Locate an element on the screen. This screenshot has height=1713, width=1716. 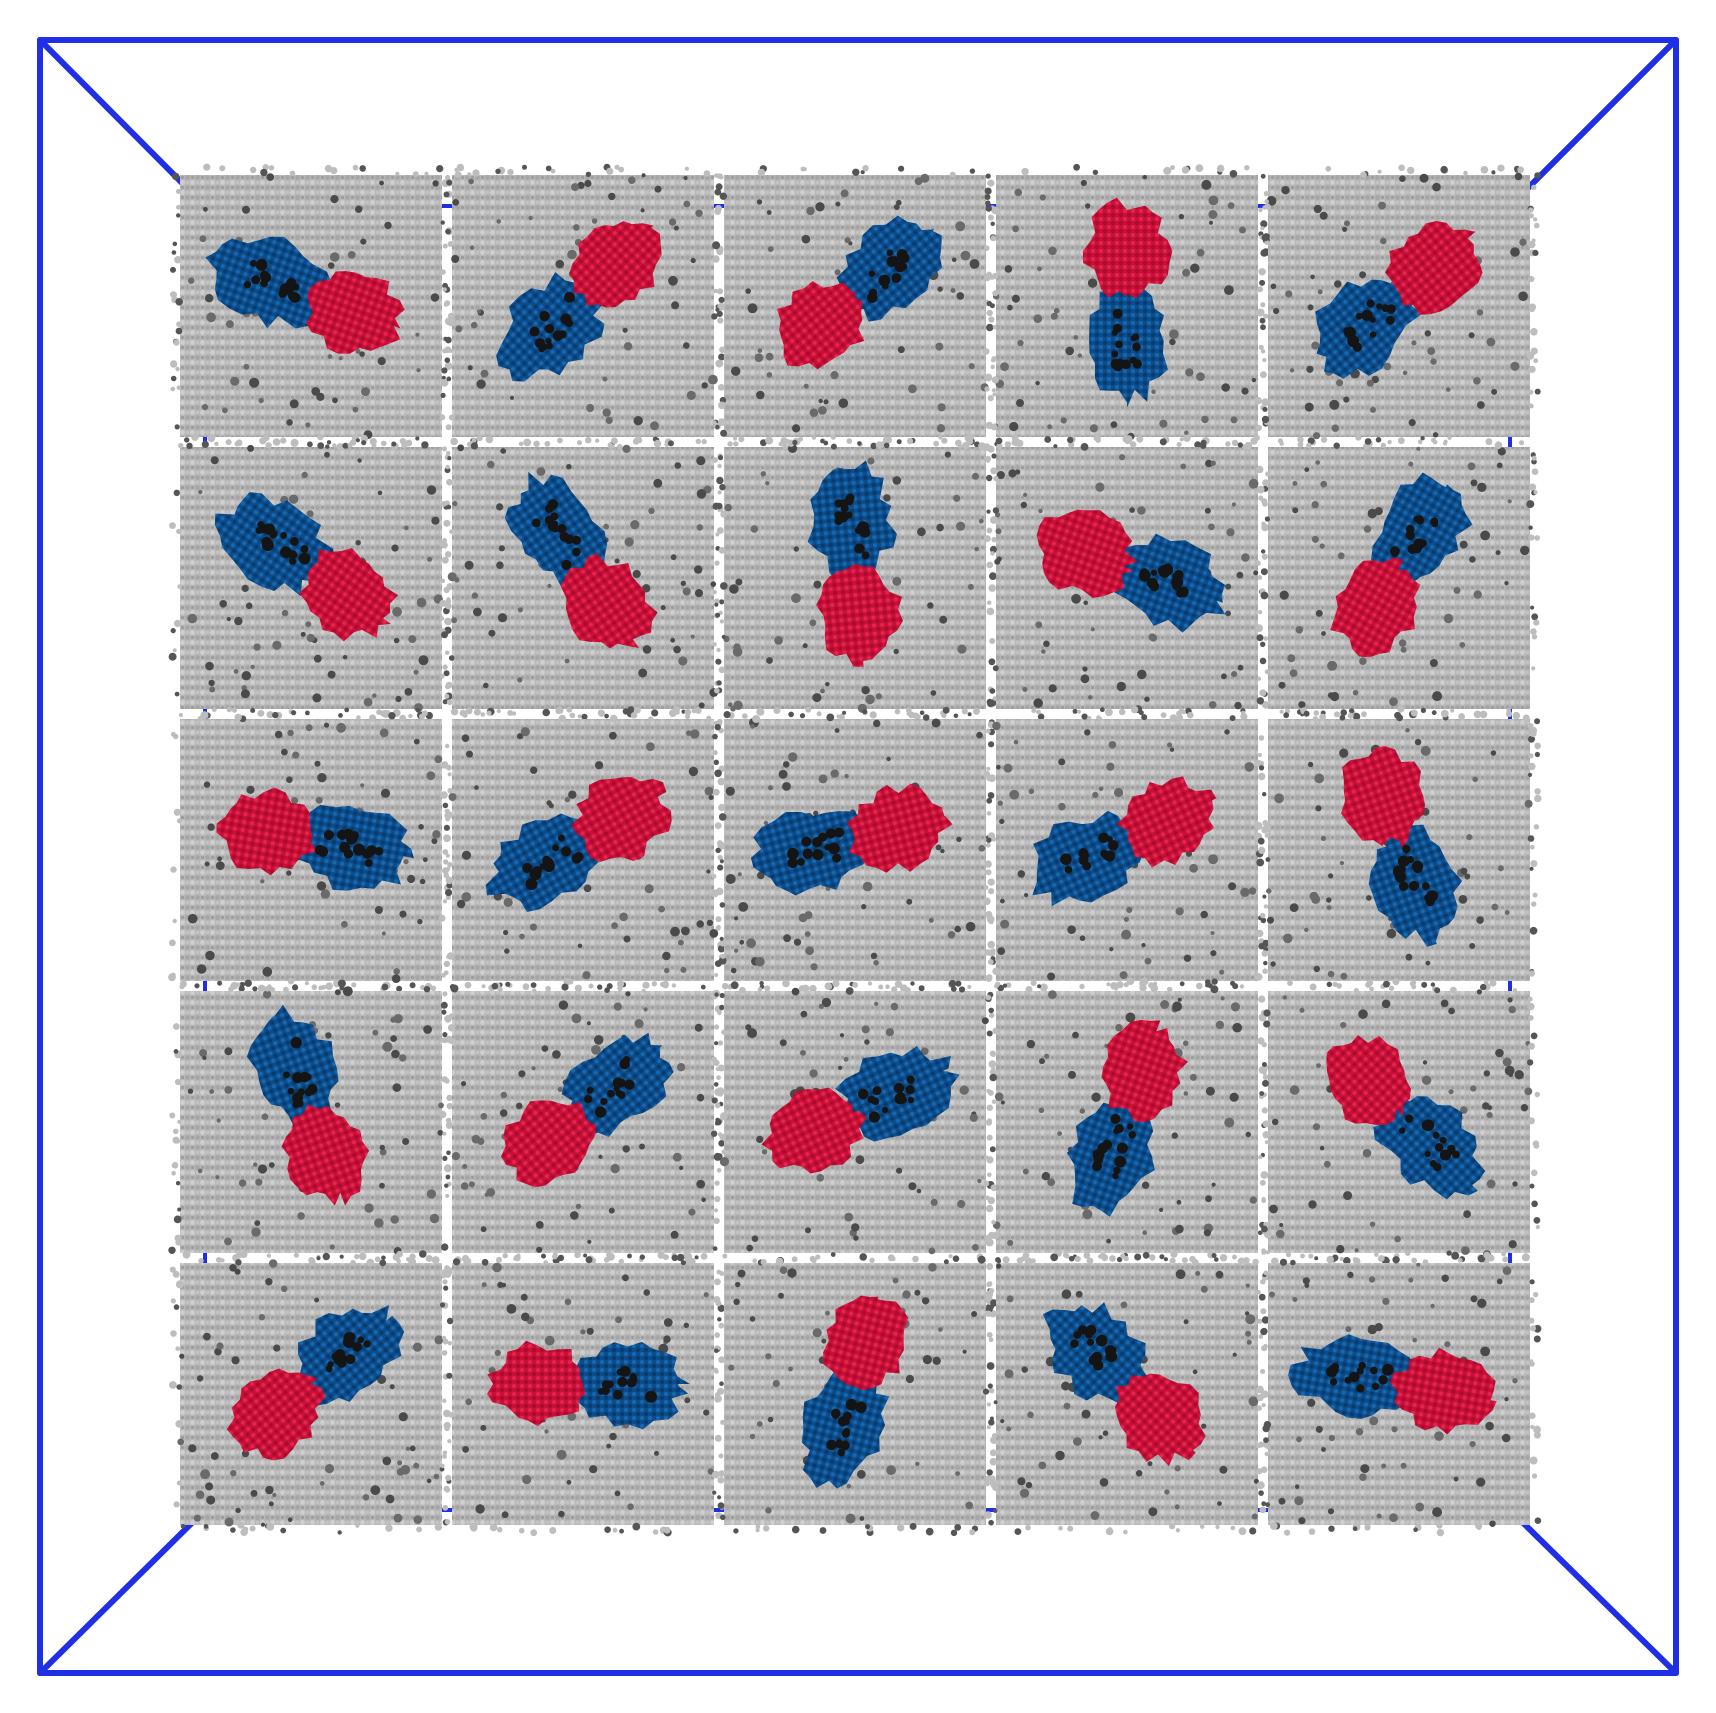
box-edge-diagonal-bottom-left is located at coordinates (122, 1591).